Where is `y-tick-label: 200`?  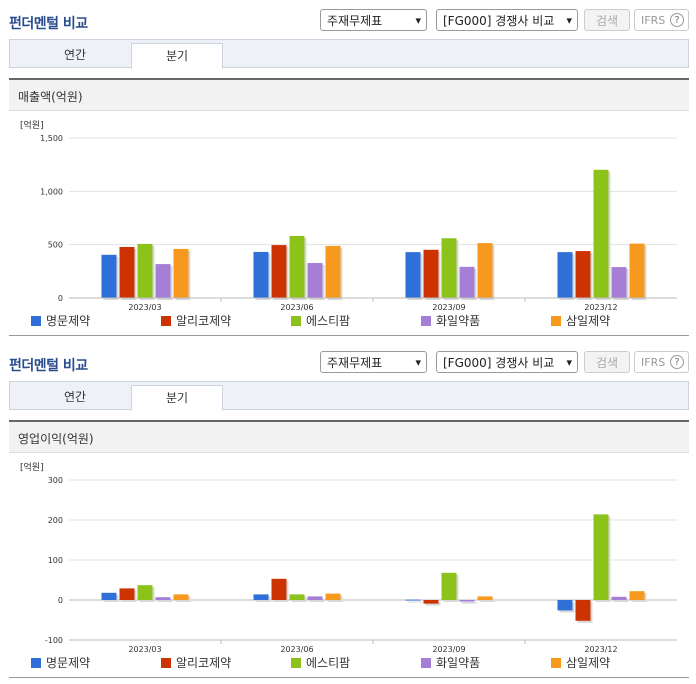
y-tick-label: 200 is located at coordinates (55, 520).